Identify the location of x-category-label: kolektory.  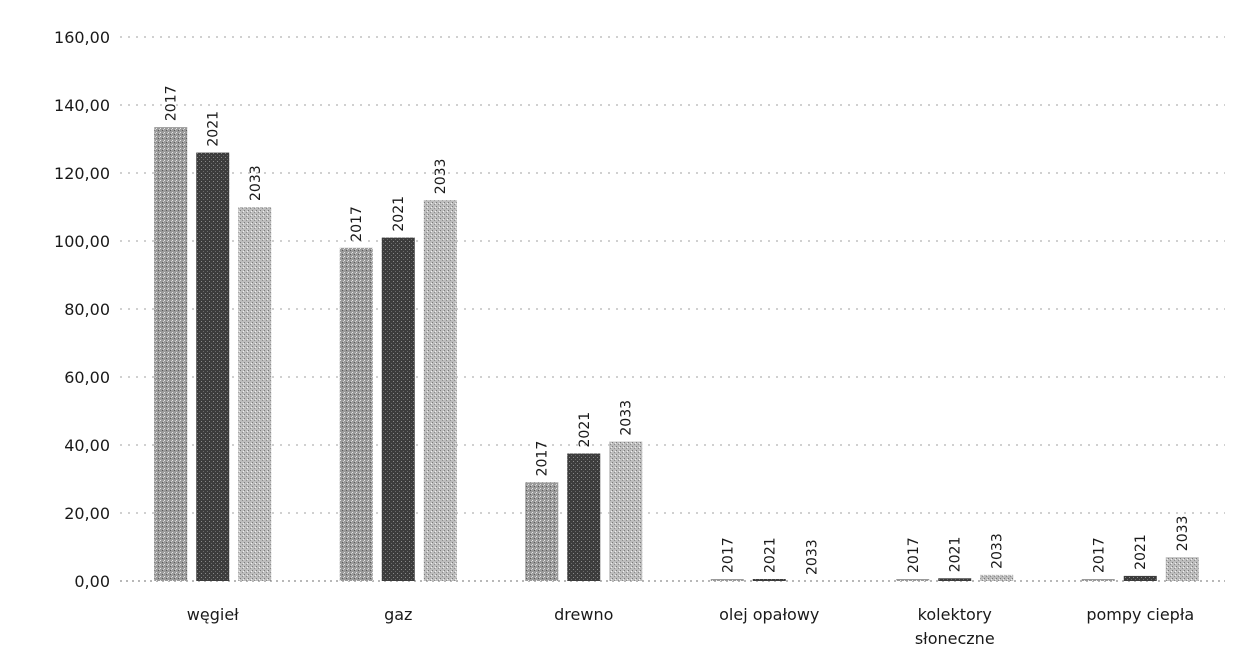
(955, 614).